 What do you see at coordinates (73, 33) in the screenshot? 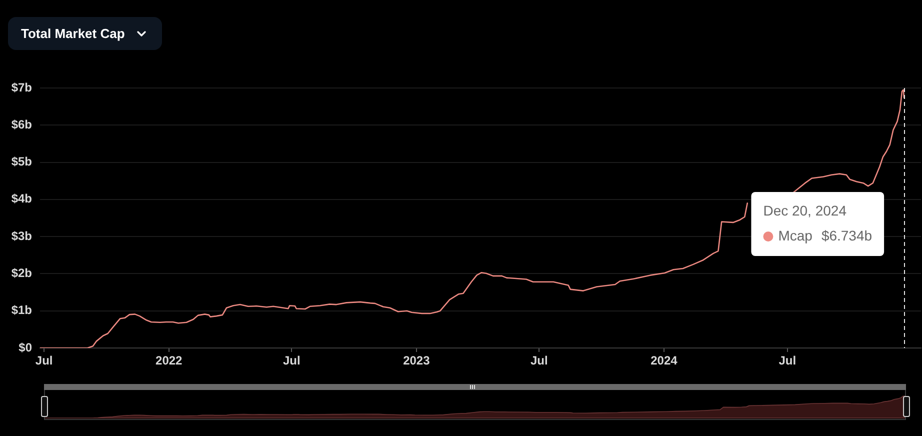
I see `chart-title: Total Market Cap` at bounding box center [73, 33].